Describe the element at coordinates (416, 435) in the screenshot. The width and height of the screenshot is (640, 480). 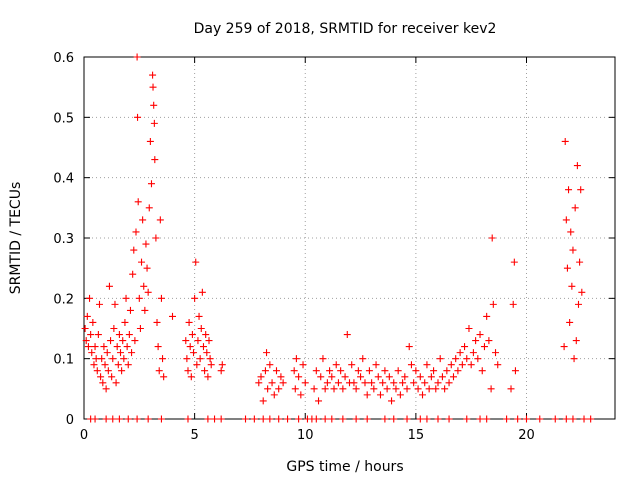
I see `x-tick-label: 15` at that location.